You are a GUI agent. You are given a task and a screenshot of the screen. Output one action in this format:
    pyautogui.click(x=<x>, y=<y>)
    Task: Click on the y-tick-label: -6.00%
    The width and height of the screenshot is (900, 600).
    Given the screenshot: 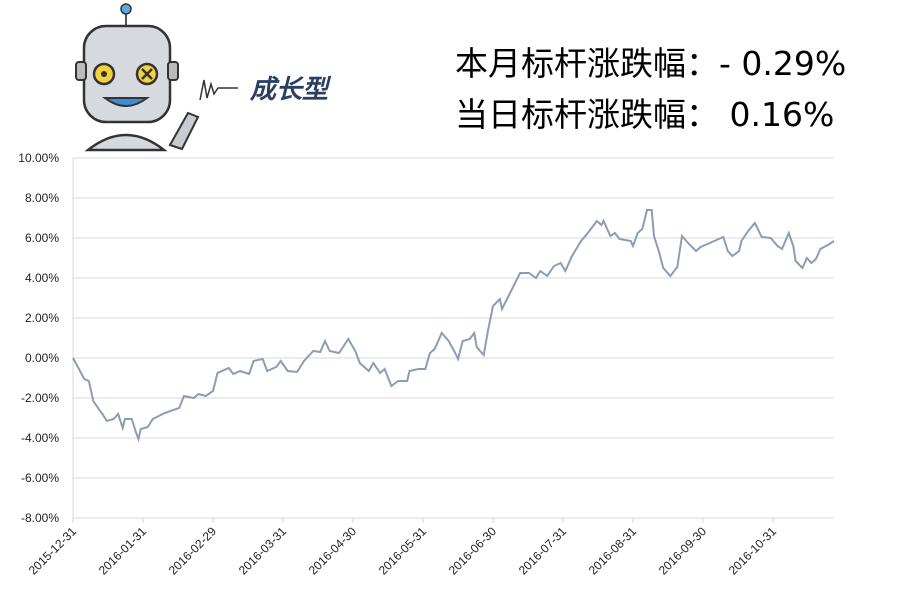 What is the action you would take?
    pyautogui.click(x=40, y=478)
    